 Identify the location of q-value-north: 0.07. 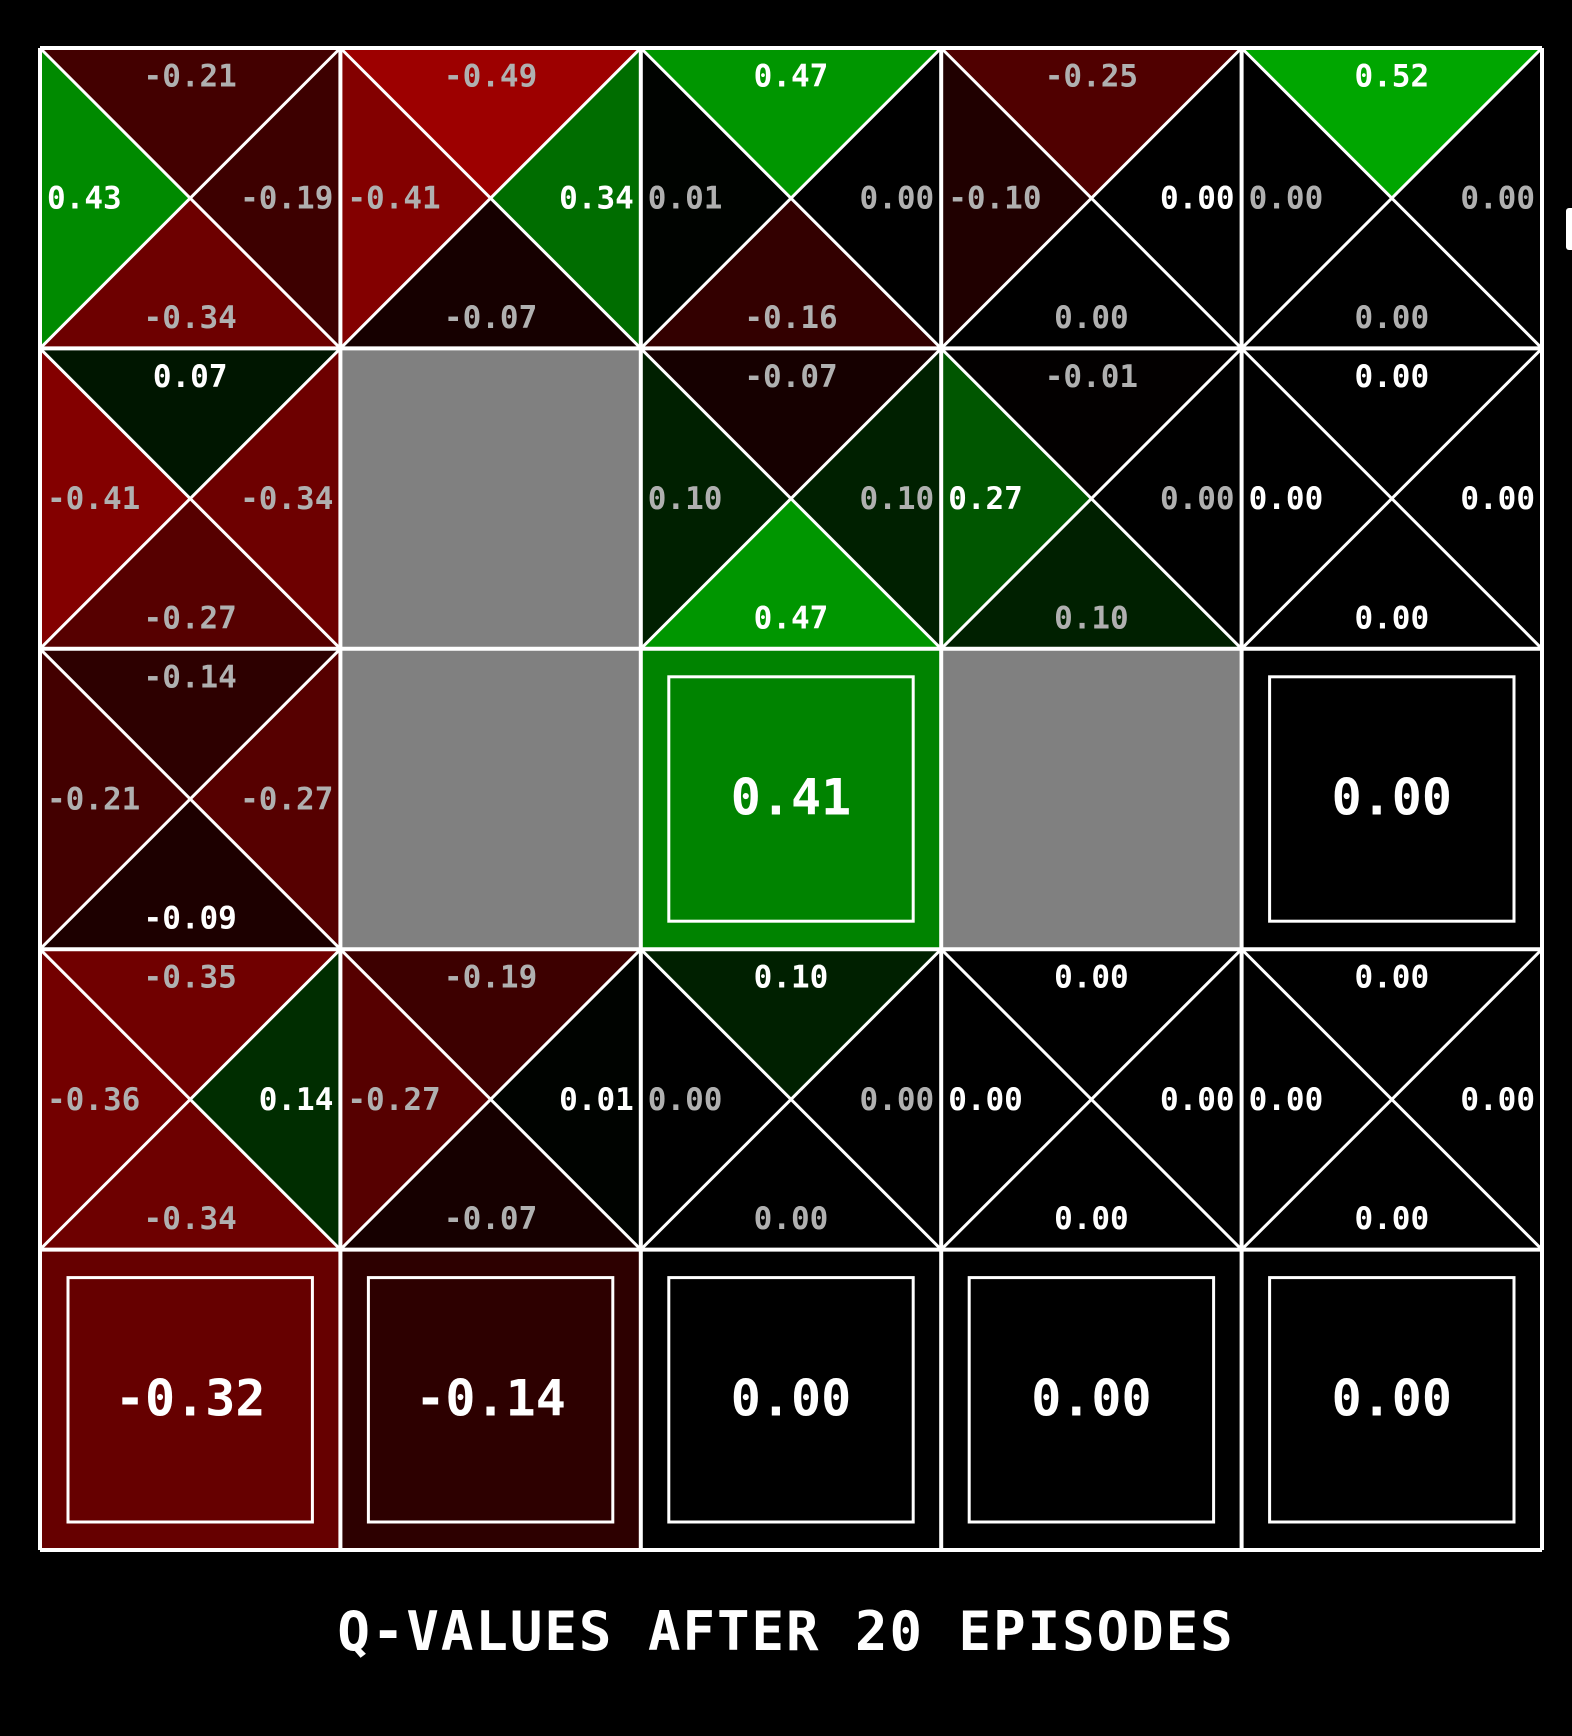
(190, 377).